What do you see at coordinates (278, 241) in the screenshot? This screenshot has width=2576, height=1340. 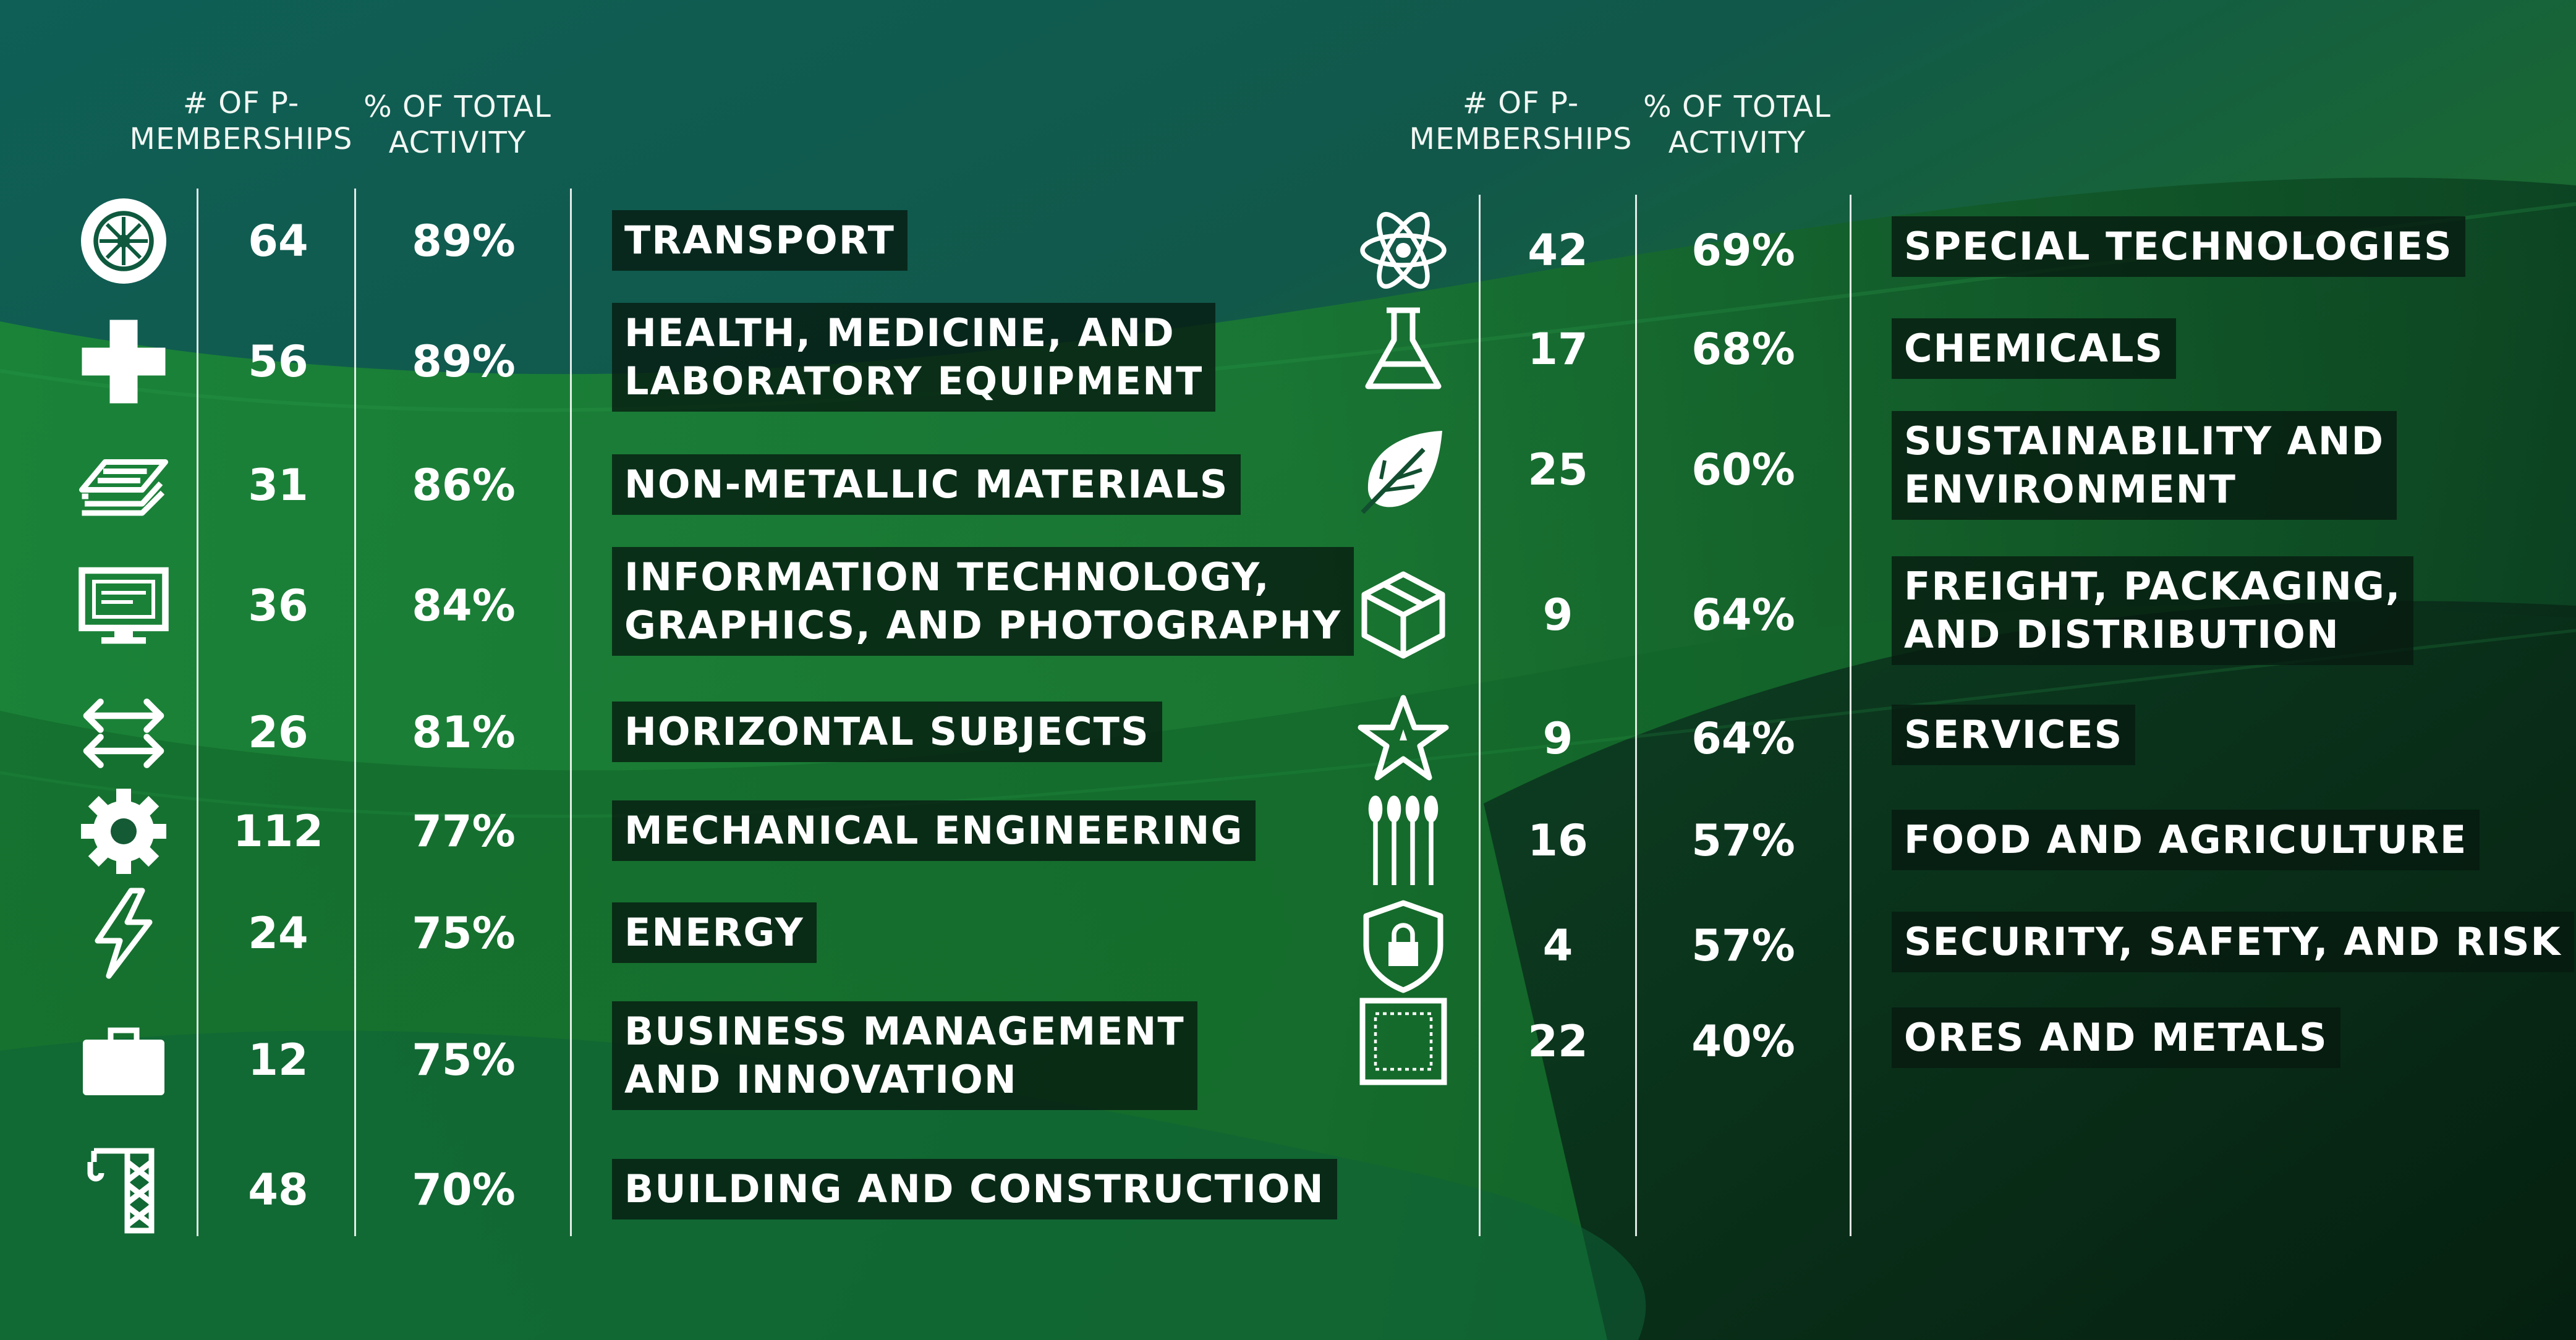 I see `memberships-value: 64` at bounding box center [278, 241].